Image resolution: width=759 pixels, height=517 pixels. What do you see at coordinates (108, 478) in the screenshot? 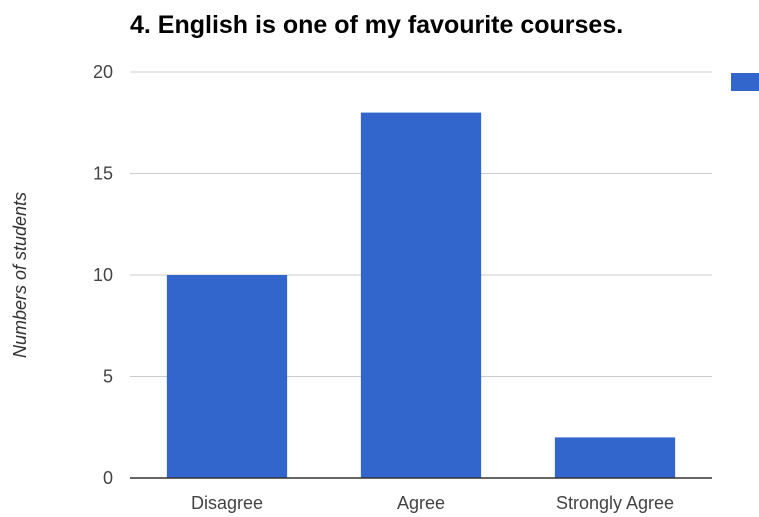
I see `y-tick-label-0: 0` at bounding box center [108, 478].